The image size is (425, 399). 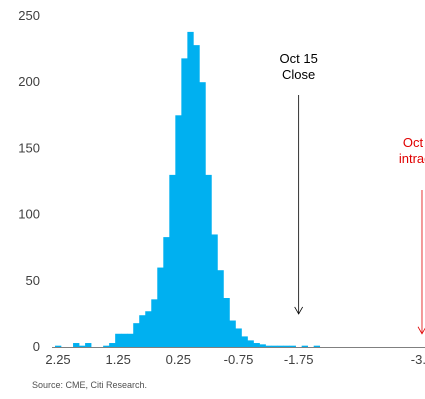 I want to click on x-tick-label: -0.75, so click(x=239, y=359).